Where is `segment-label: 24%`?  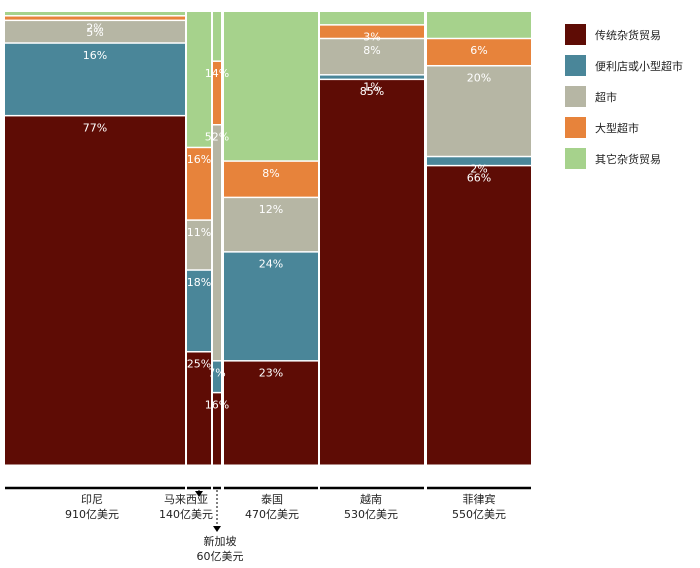
segment-label: 24% is located at coordinates (271, 264).